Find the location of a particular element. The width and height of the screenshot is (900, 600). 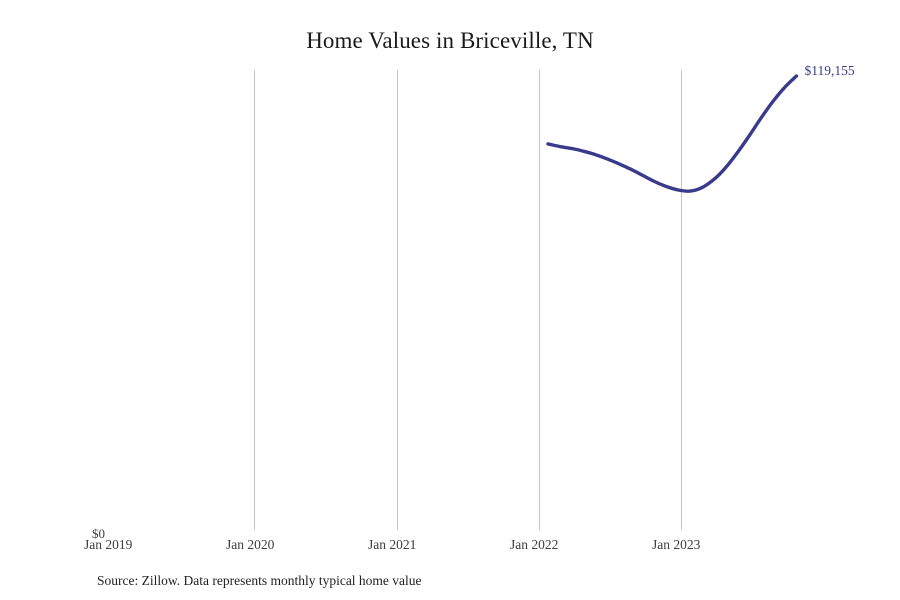

x-axis-tick-jan-2020: Jan 2020 is located at coordinates (250, 544).